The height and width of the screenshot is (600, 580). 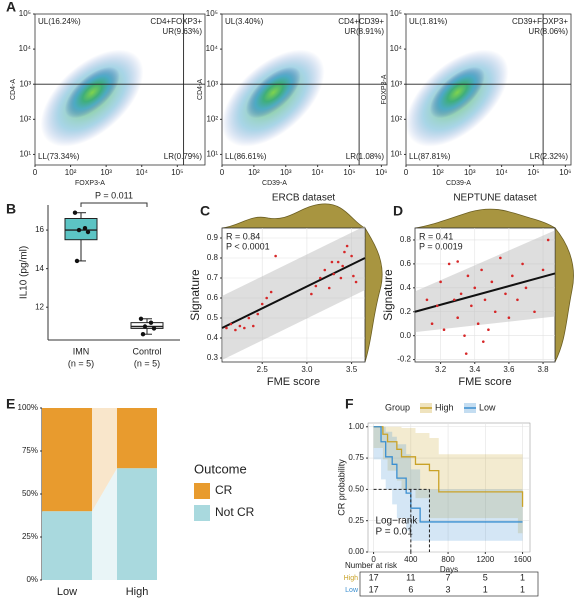 What do you see at coordinates (444, 407) in the screenshot?
I see `legend-label: High` at bounding box center [444, 407].